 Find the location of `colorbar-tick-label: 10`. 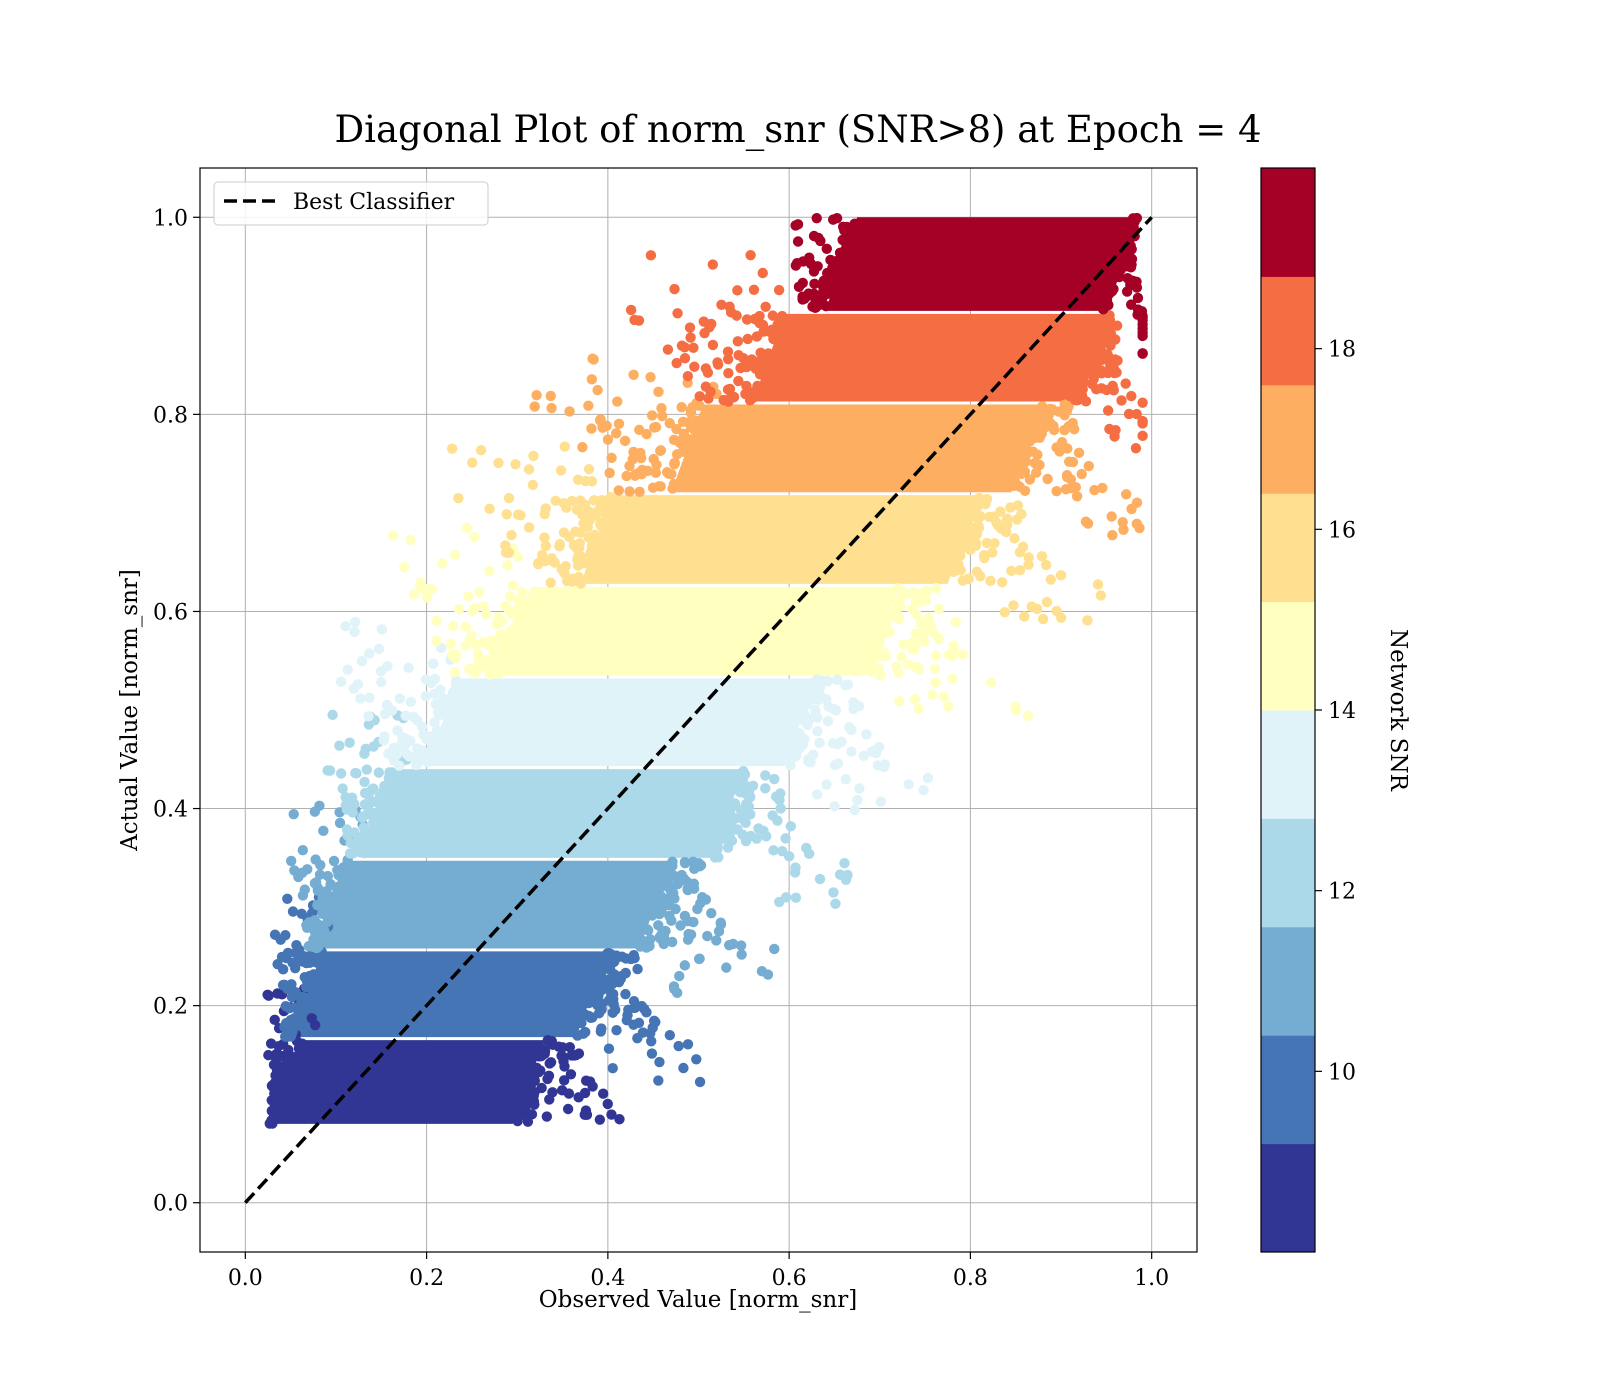

colorbar-tick-label: 10 is located at coordinates (1342, 1072).